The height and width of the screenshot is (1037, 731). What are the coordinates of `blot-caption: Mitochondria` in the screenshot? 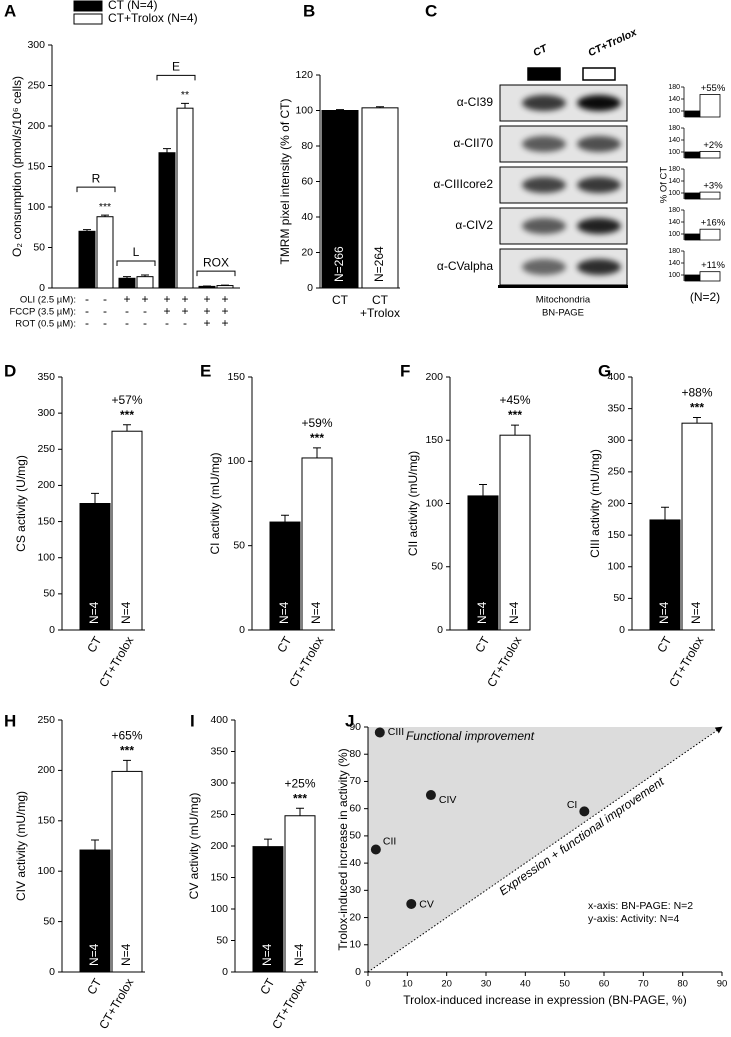 It's located at (563, 300).